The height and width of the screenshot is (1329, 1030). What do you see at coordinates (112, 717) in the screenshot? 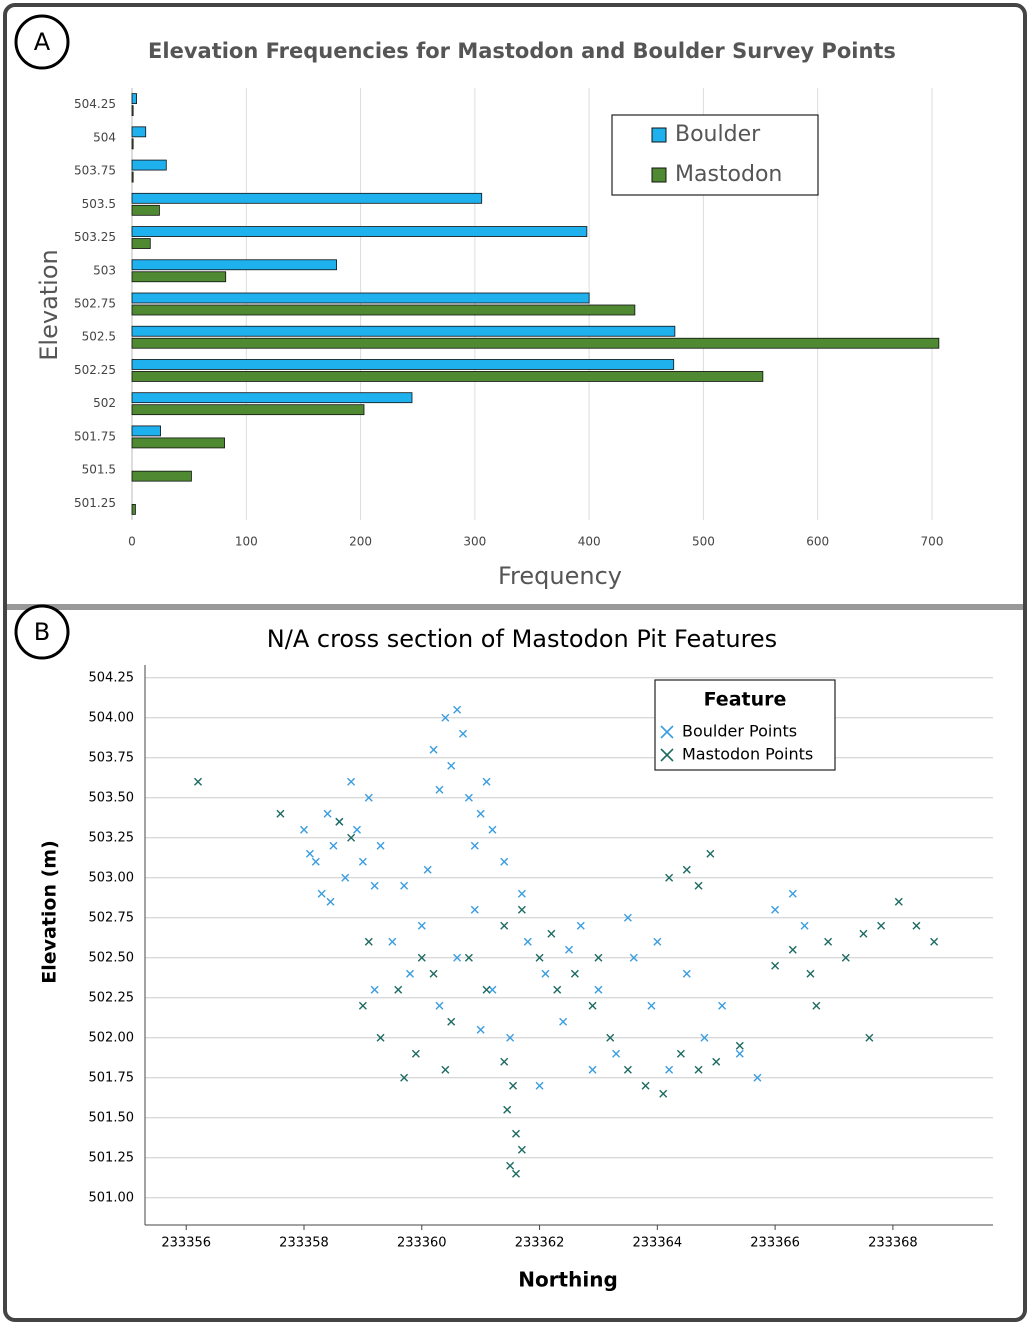
I see `y-tick-label: 504.00` at bounding box center [112, 717].